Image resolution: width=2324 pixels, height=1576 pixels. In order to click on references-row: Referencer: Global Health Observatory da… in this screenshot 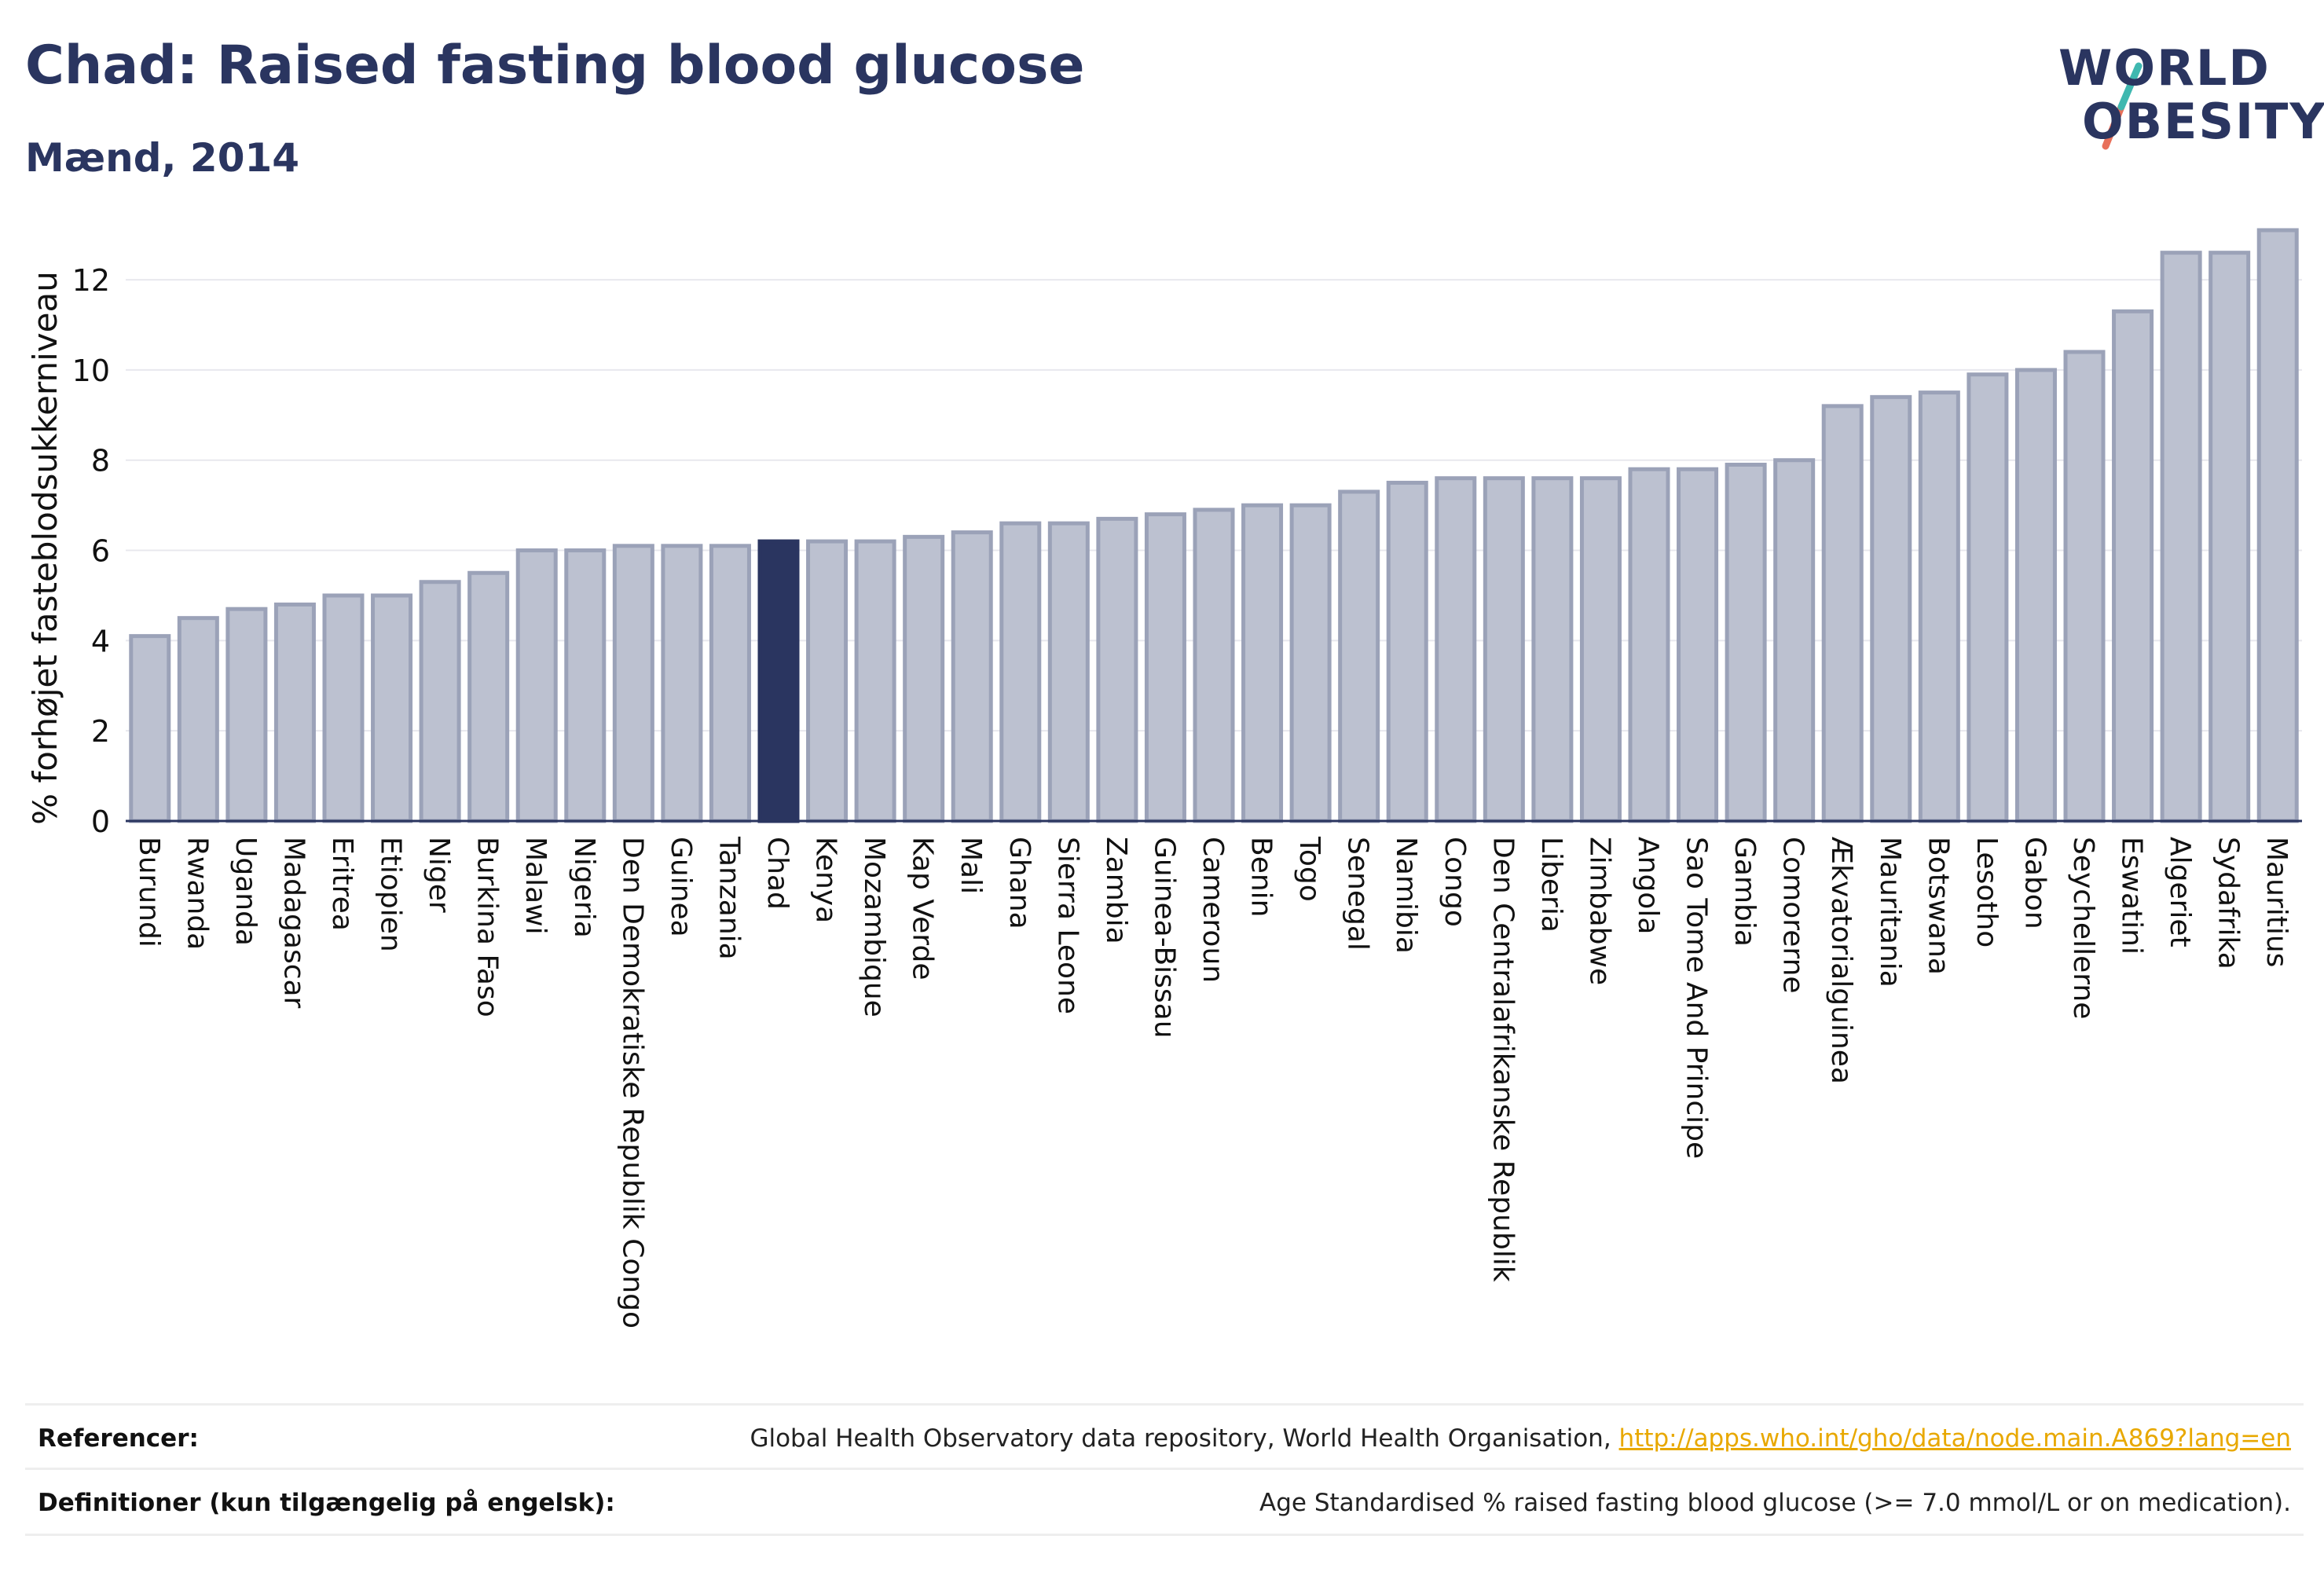, I will do `click(1164, 1436)`.